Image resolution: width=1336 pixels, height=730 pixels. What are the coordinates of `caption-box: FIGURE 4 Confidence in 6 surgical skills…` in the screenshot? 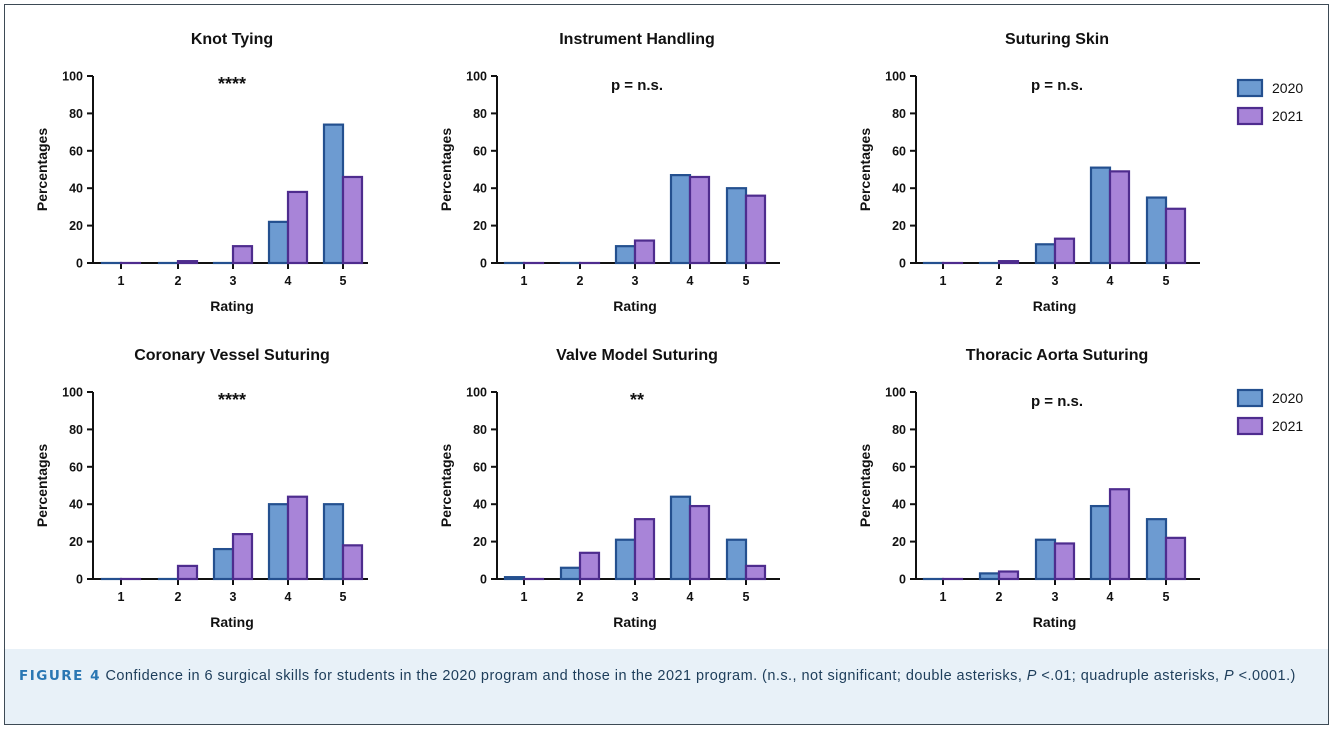 It's located at (666, 686).